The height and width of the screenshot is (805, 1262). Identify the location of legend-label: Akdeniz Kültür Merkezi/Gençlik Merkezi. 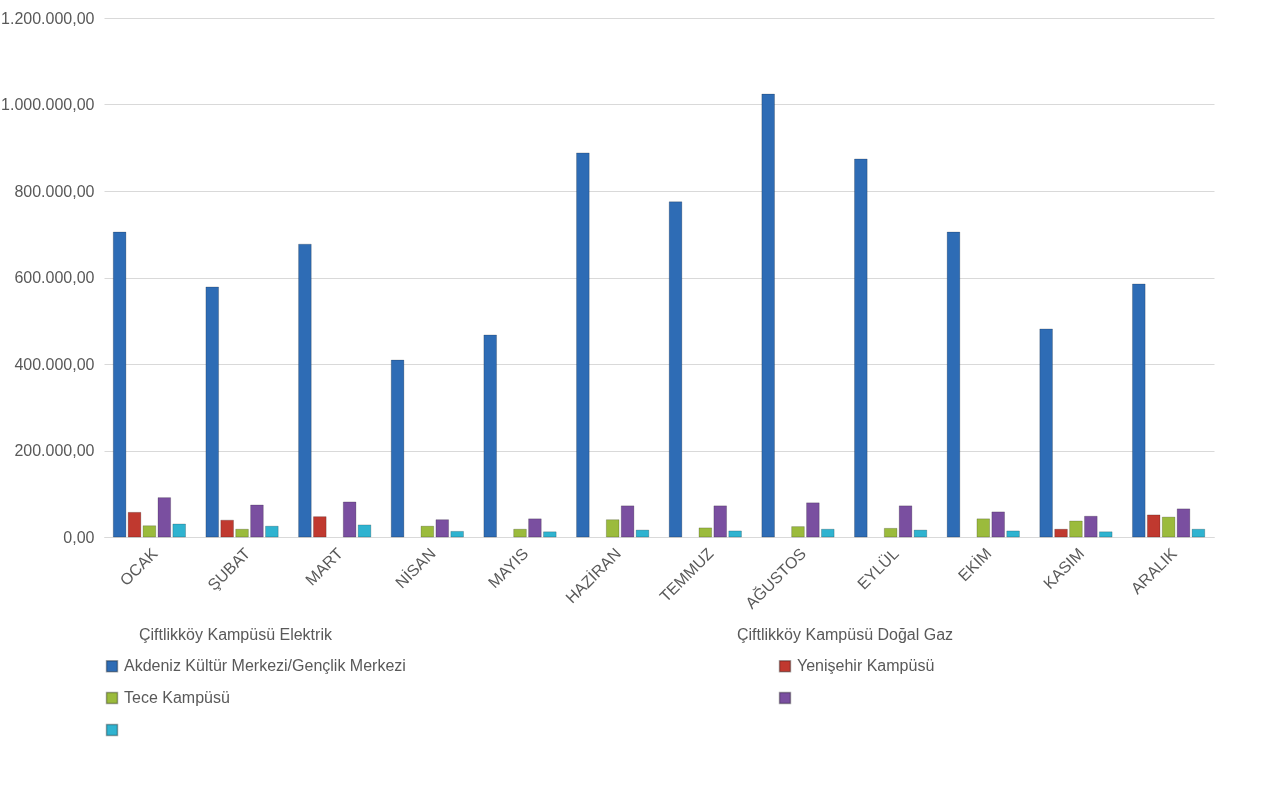
(265, 666).